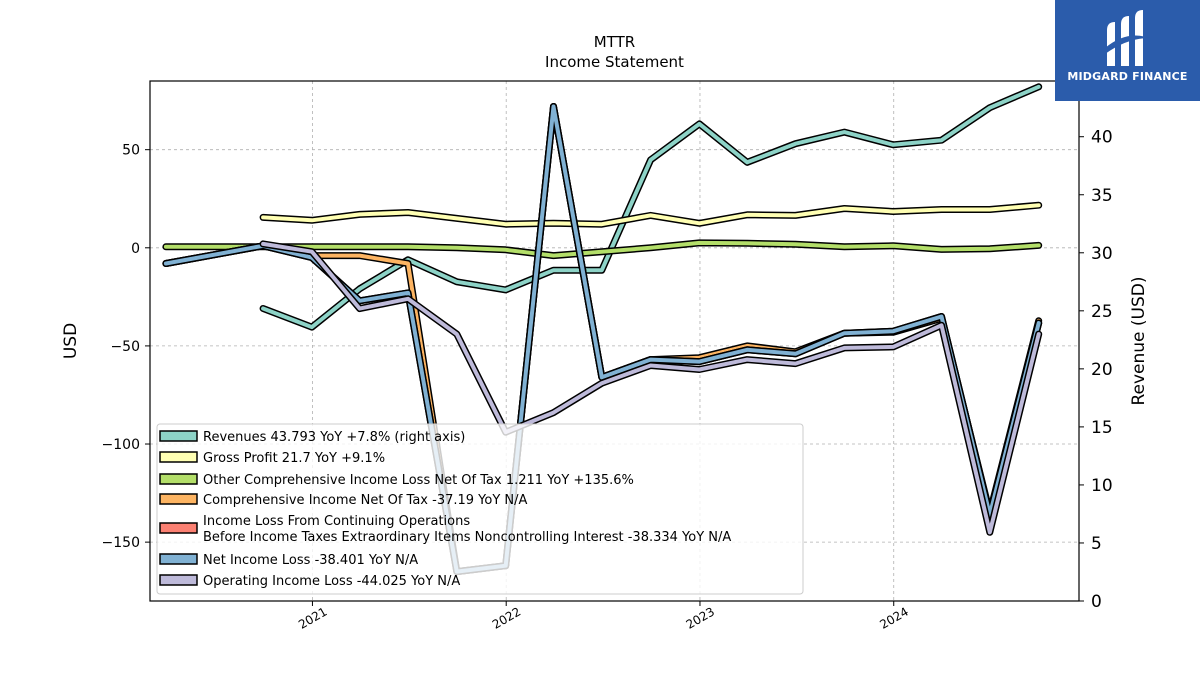 The image size is (1200, 675). What do you see at coordinates (312, 617) in the screenshot?
I see `x-tick-label: 2021` at bounding box center [312, 617].